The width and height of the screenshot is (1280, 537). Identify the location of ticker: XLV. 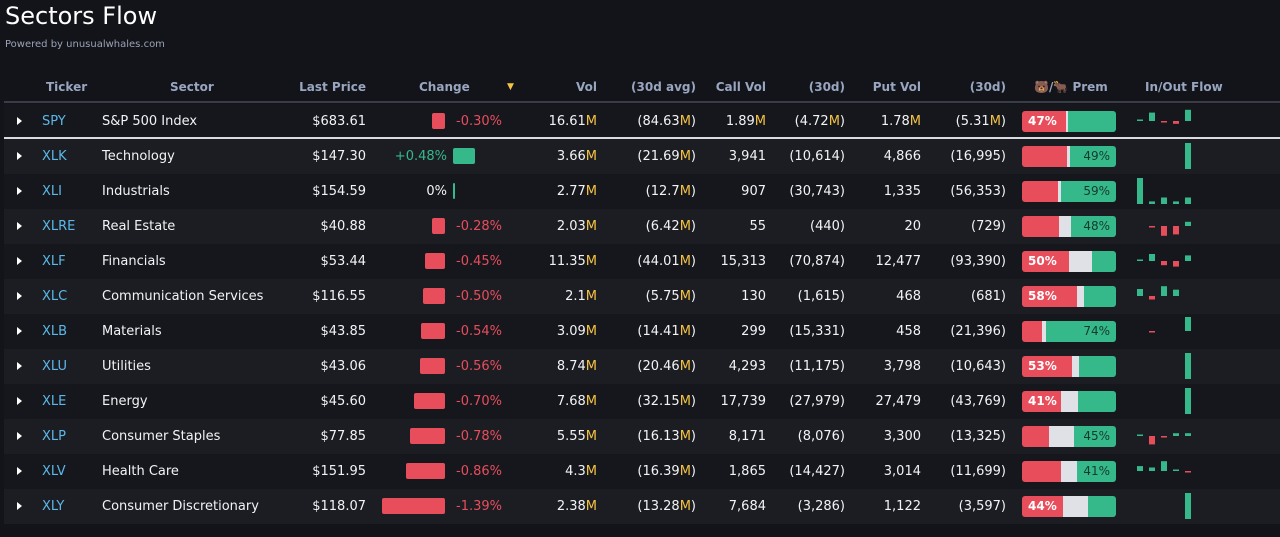
(54, 471).